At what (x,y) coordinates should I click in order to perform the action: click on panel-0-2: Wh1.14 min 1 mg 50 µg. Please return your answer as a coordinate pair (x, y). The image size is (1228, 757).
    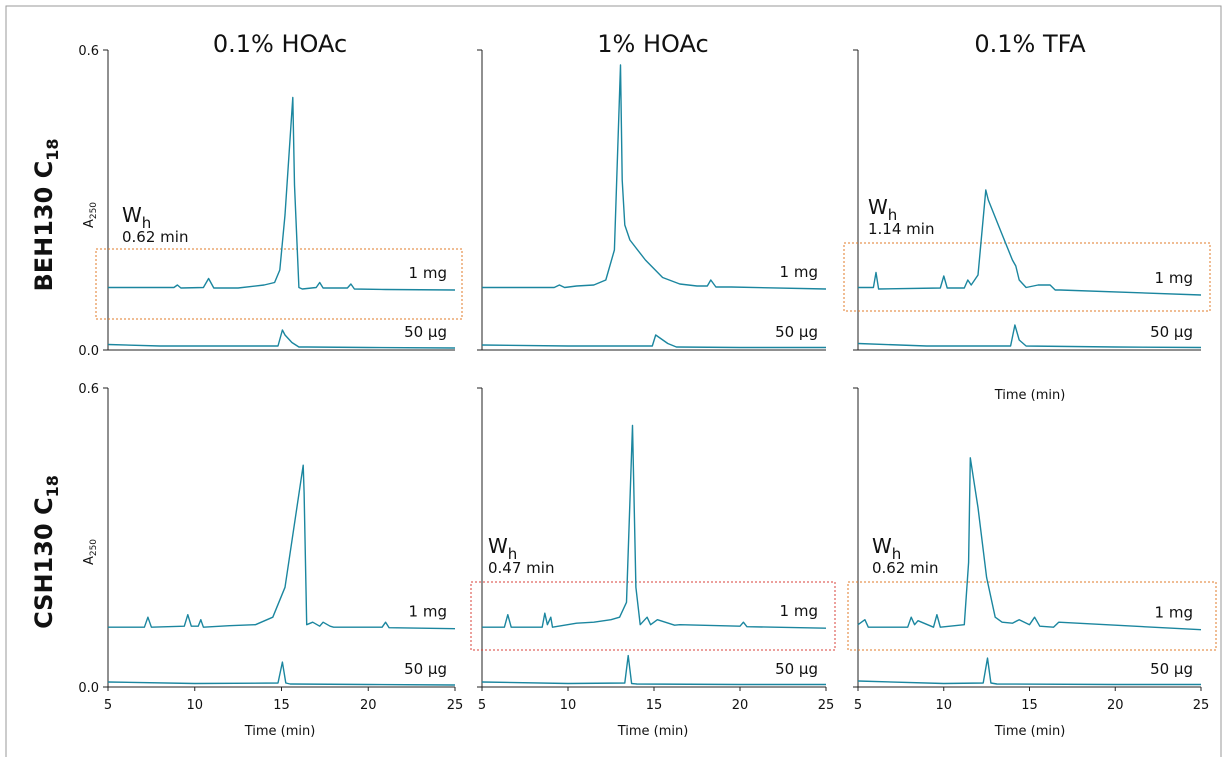
    Looking at the image, I should click on (1027, 200).